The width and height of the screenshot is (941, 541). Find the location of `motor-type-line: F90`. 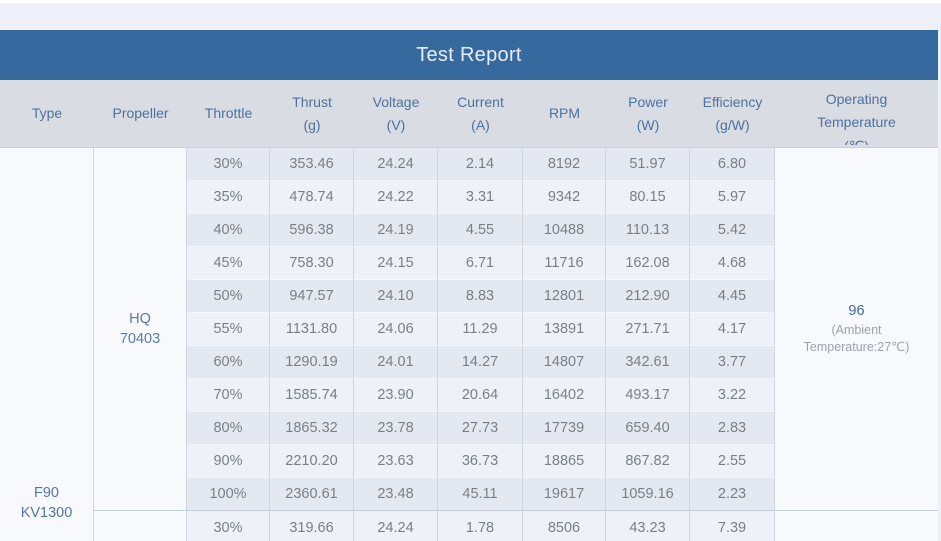

motor-type-line: F90 is located at coordinates (46, 493).